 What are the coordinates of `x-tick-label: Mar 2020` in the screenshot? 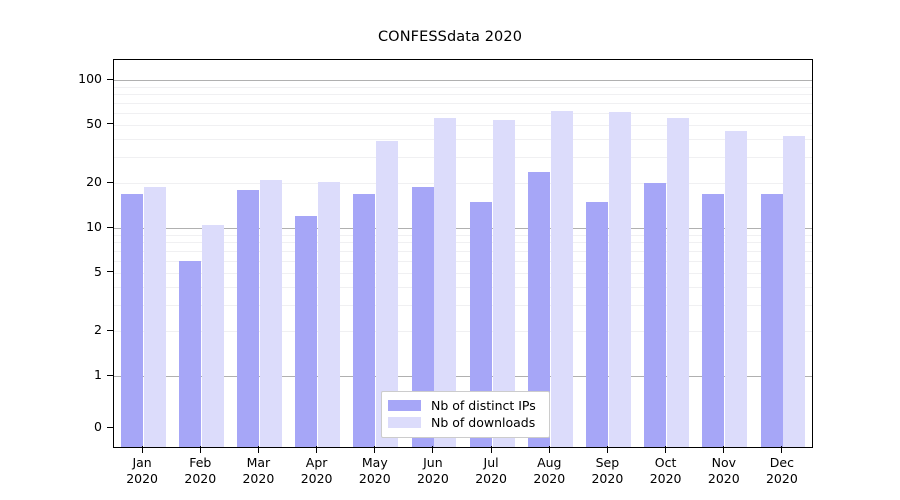 It's located at (258, 470).